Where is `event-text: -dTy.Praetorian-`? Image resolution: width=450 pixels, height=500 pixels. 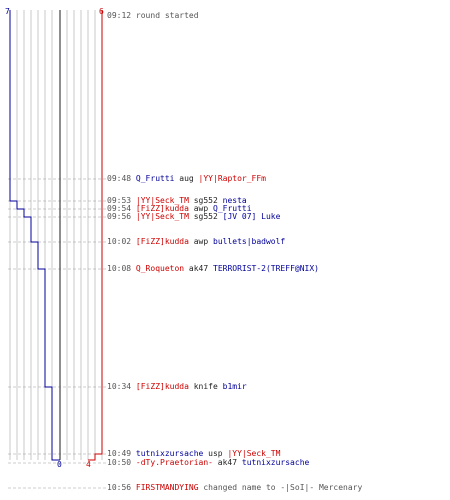
event-text: -dTy.Praetorian- is located at coordinates (174, 462).